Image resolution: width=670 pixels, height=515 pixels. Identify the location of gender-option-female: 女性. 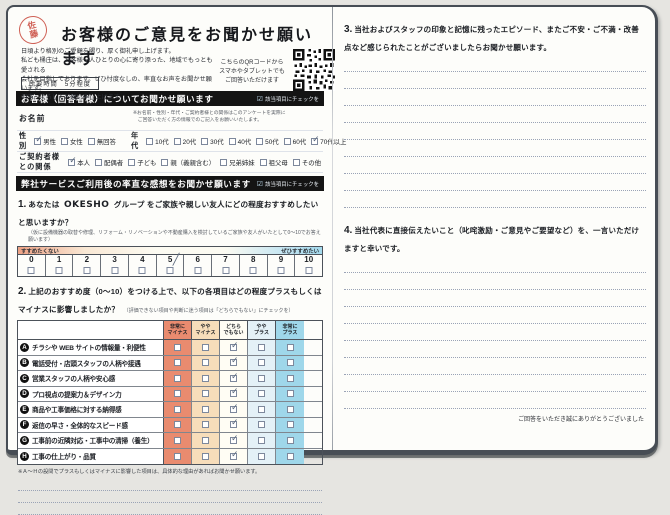
(71, 141).